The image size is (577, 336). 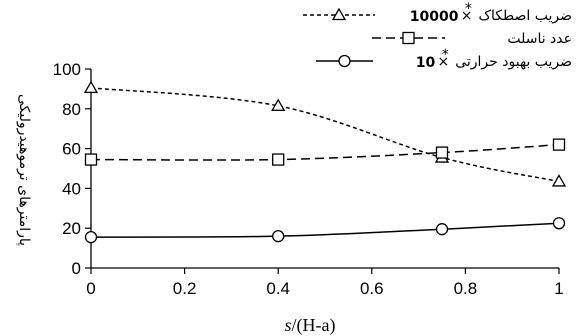 I want to click on legend-label-3: ضریب بهبود حرارتی, so click(x=513, y=62).